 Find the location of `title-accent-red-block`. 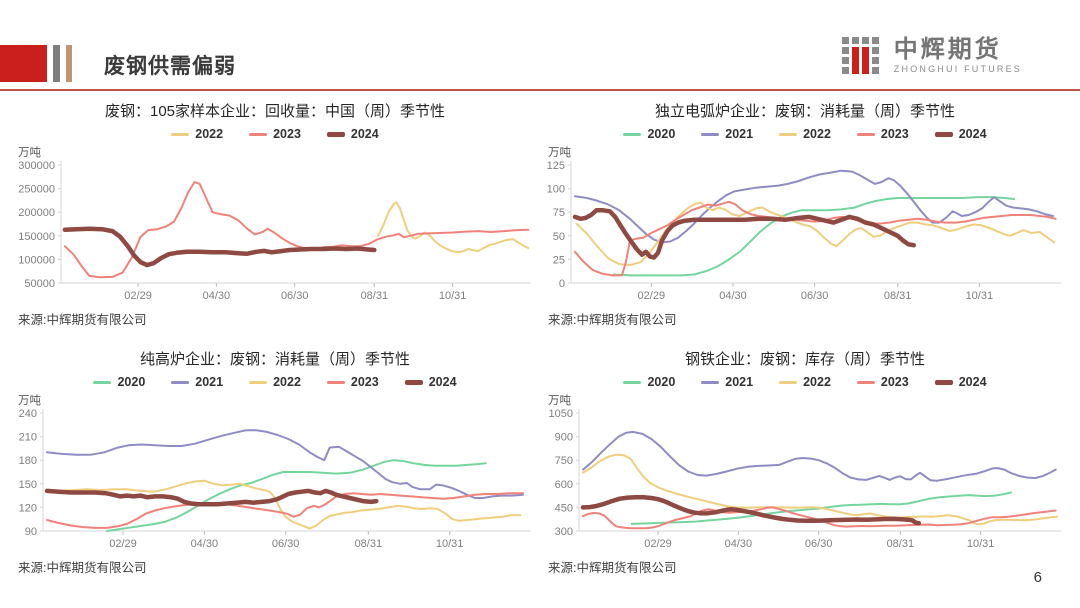

title-accent-red-block is located at coordinates (23, 63).